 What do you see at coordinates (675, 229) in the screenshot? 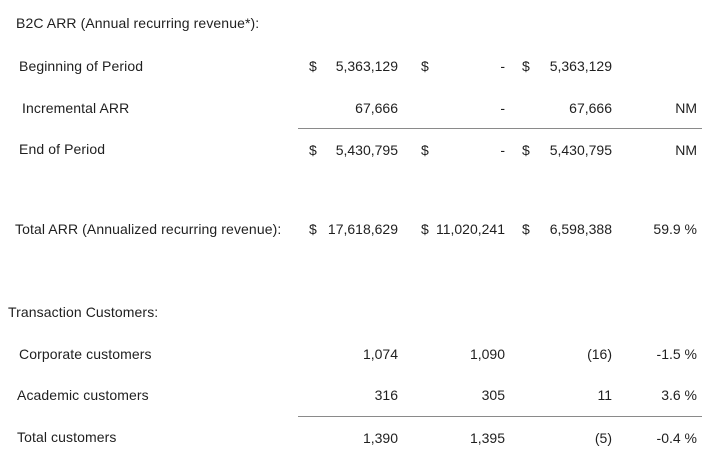
I see `cell-value: 59.9 %` at bounding box center [675, 229].